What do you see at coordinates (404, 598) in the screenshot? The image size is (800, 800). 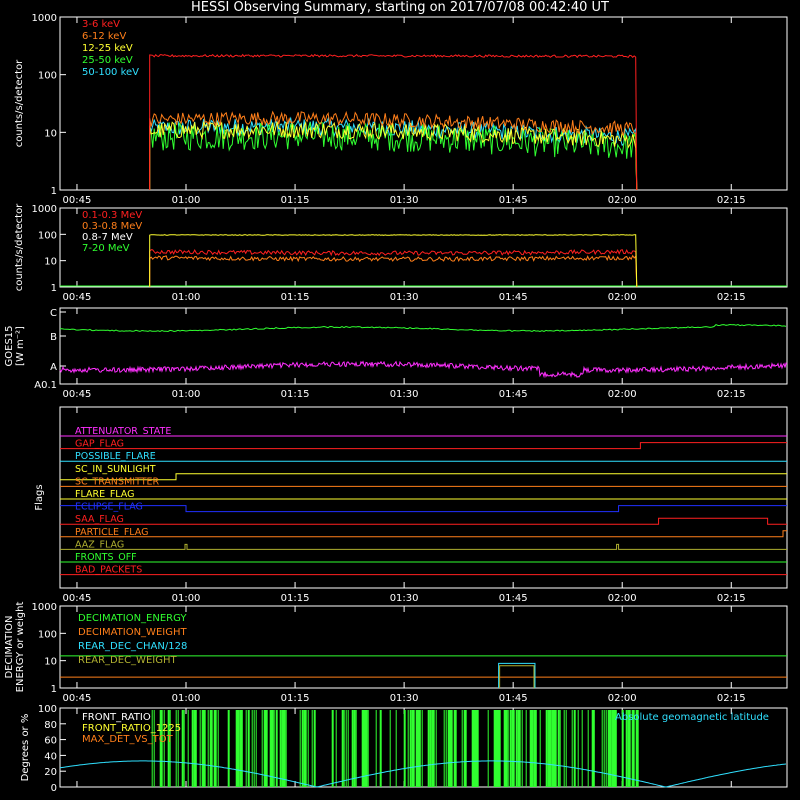 I see `flags-panel-xtick-label: 01:30` at bounding box center [404, 598].